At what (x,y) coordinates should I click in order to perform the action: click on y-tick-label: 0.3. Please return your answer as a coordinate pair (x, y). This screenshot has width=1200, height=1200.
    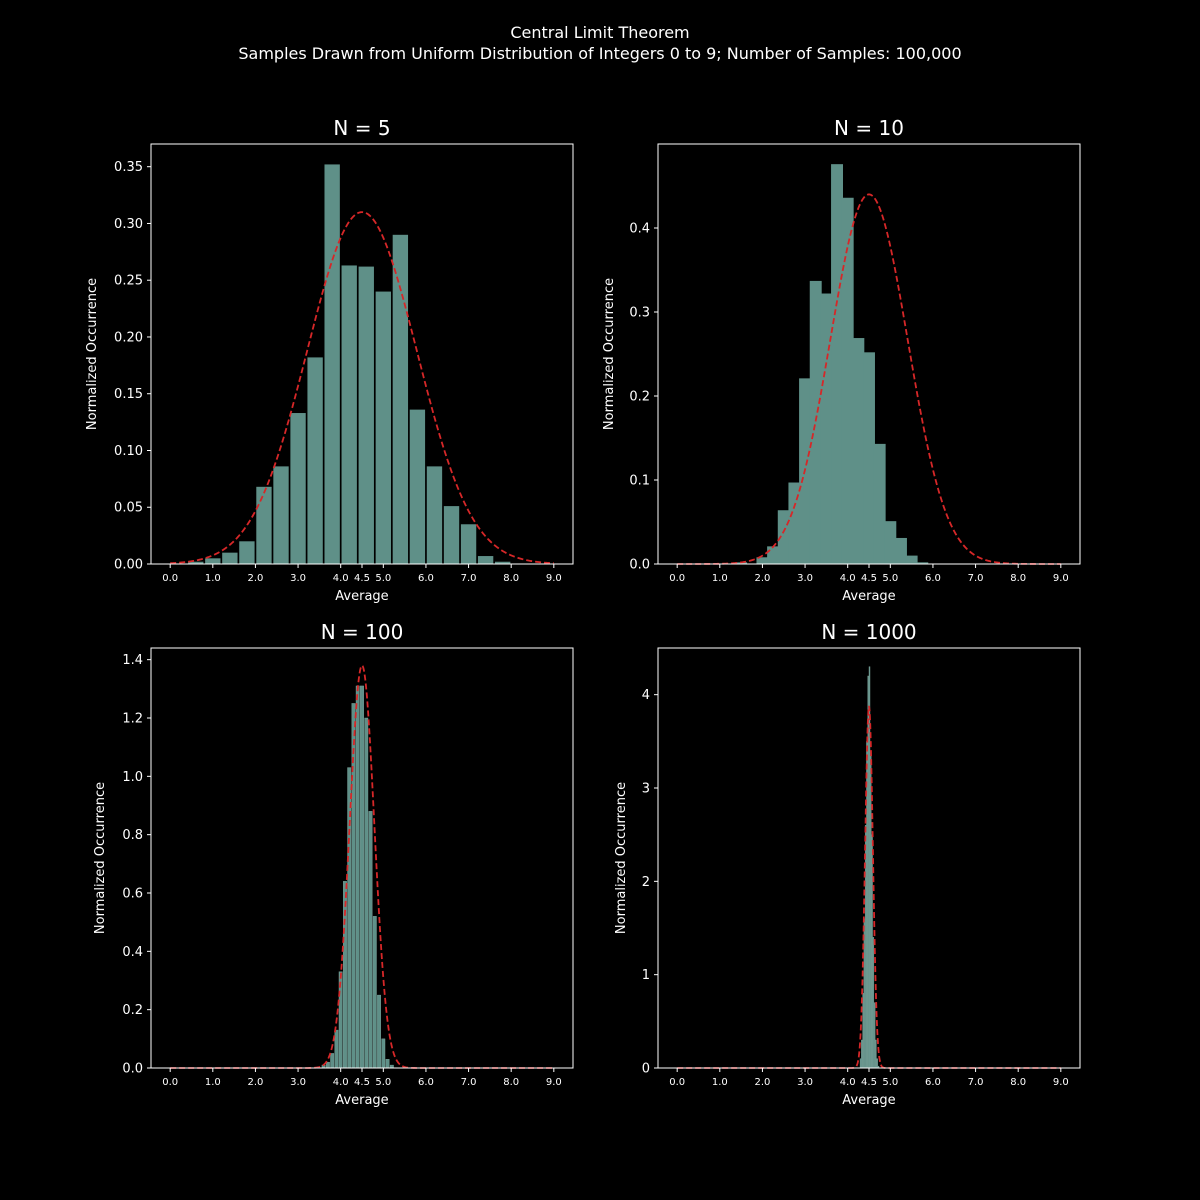
    Looking at the image, I should click on (639, 313).